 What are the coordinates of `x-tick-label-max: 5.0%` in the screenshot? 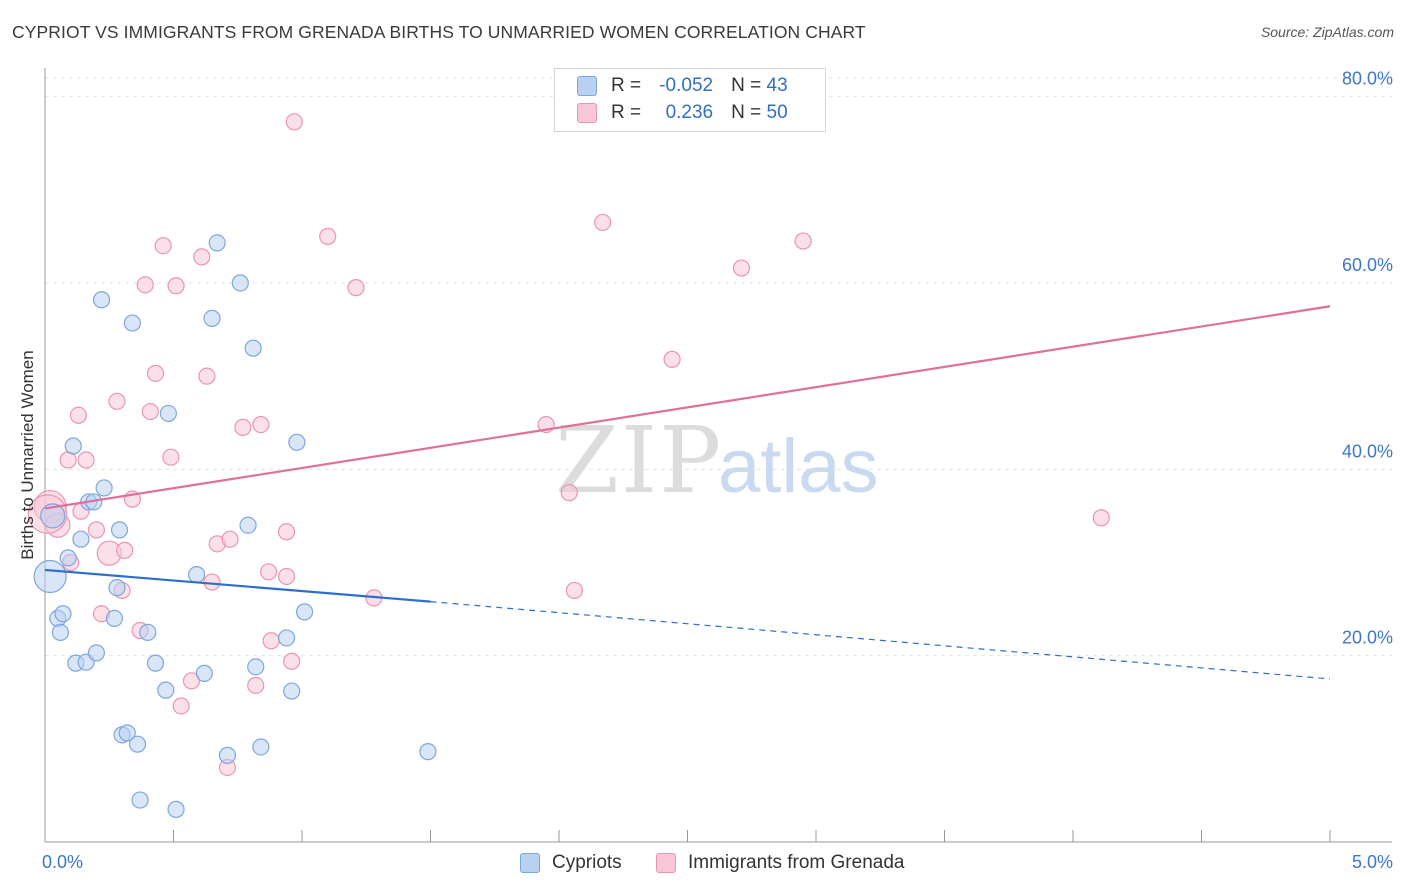 It's located at (1372, 862).